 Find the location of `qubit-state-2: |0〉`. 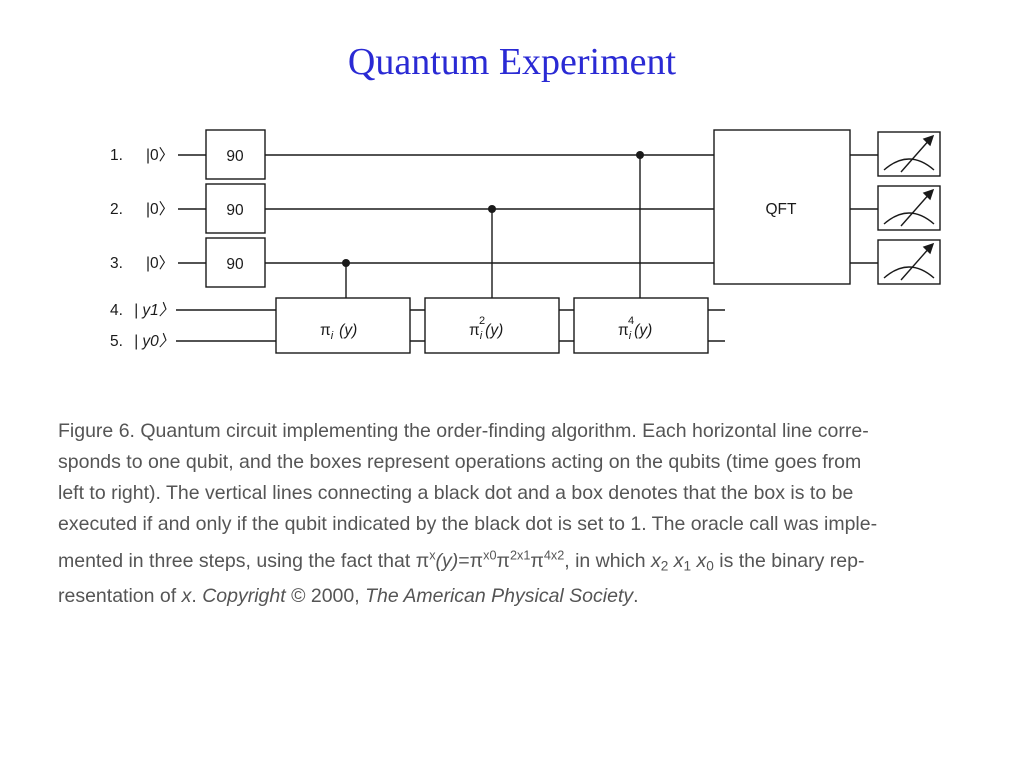

qubit-state-2: |0〉 is located at coordinates (160, 209).